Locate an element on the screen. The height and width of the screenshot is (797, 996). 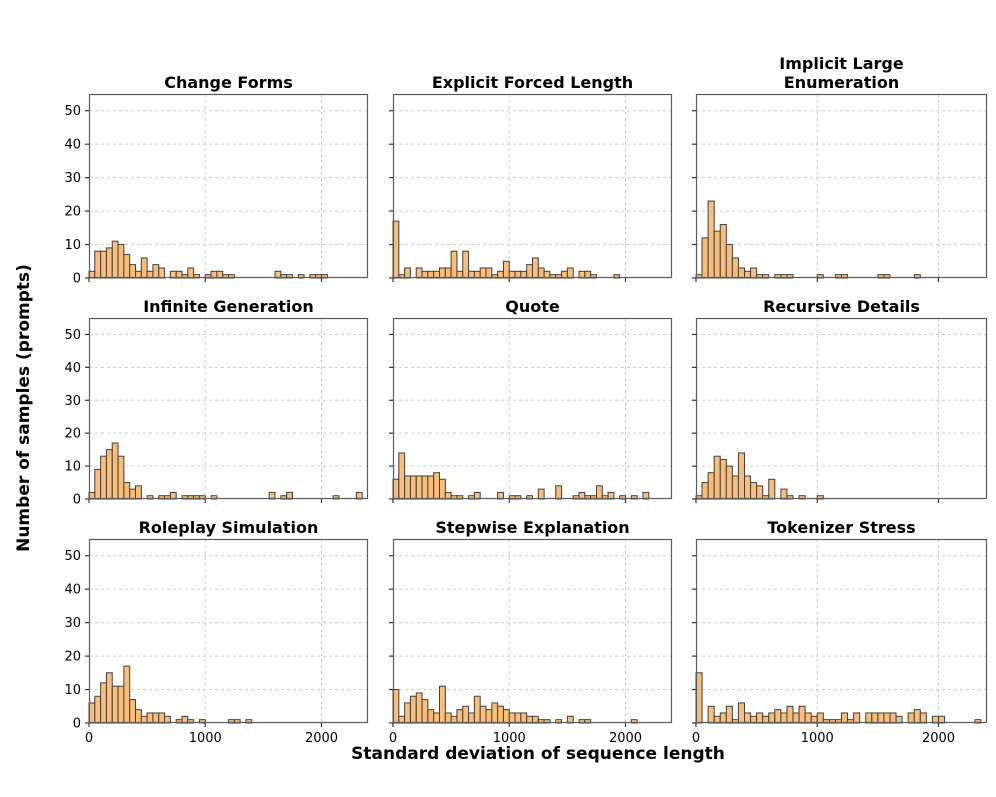
shared-x-axis-label: Standard deviation of sequence length is located at coordinates (538, 754).